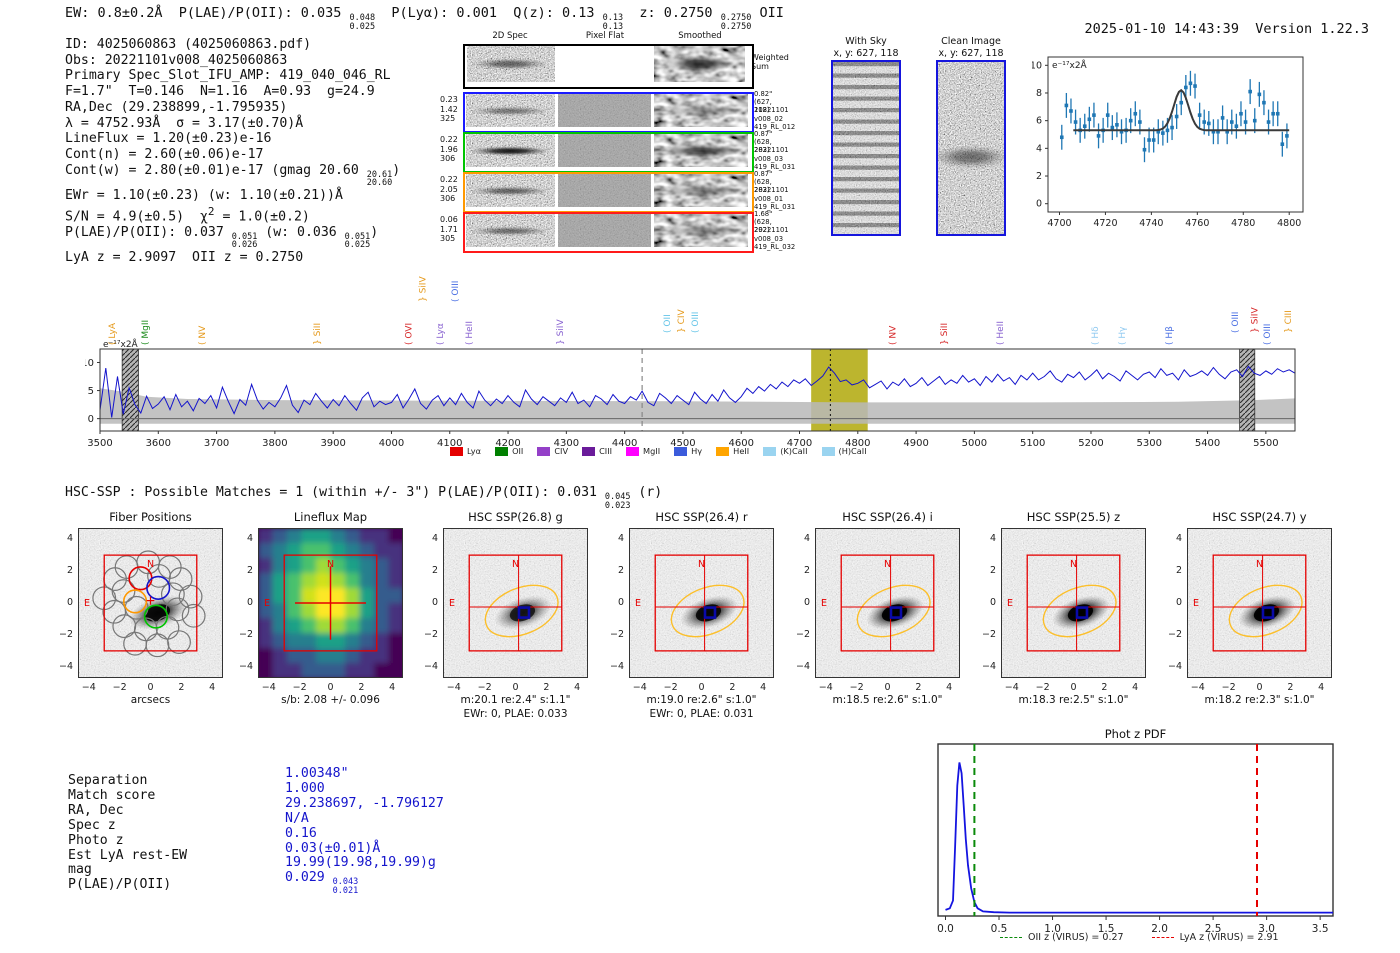 The height and width of the screenshot is (953, 1400). What do you see at coordinates (736, 18) in the screenshot?
I see `uncertainty-upper: 0.2750` at bounding box center [736, 18].